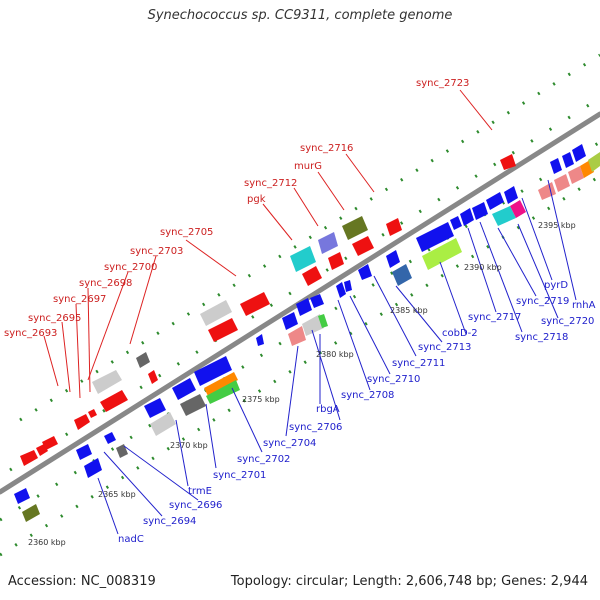  What do you see at coordinates (156, 251) in the screenshot?
I see `gene-label: sync_2703` at bounding box center [156, 251].